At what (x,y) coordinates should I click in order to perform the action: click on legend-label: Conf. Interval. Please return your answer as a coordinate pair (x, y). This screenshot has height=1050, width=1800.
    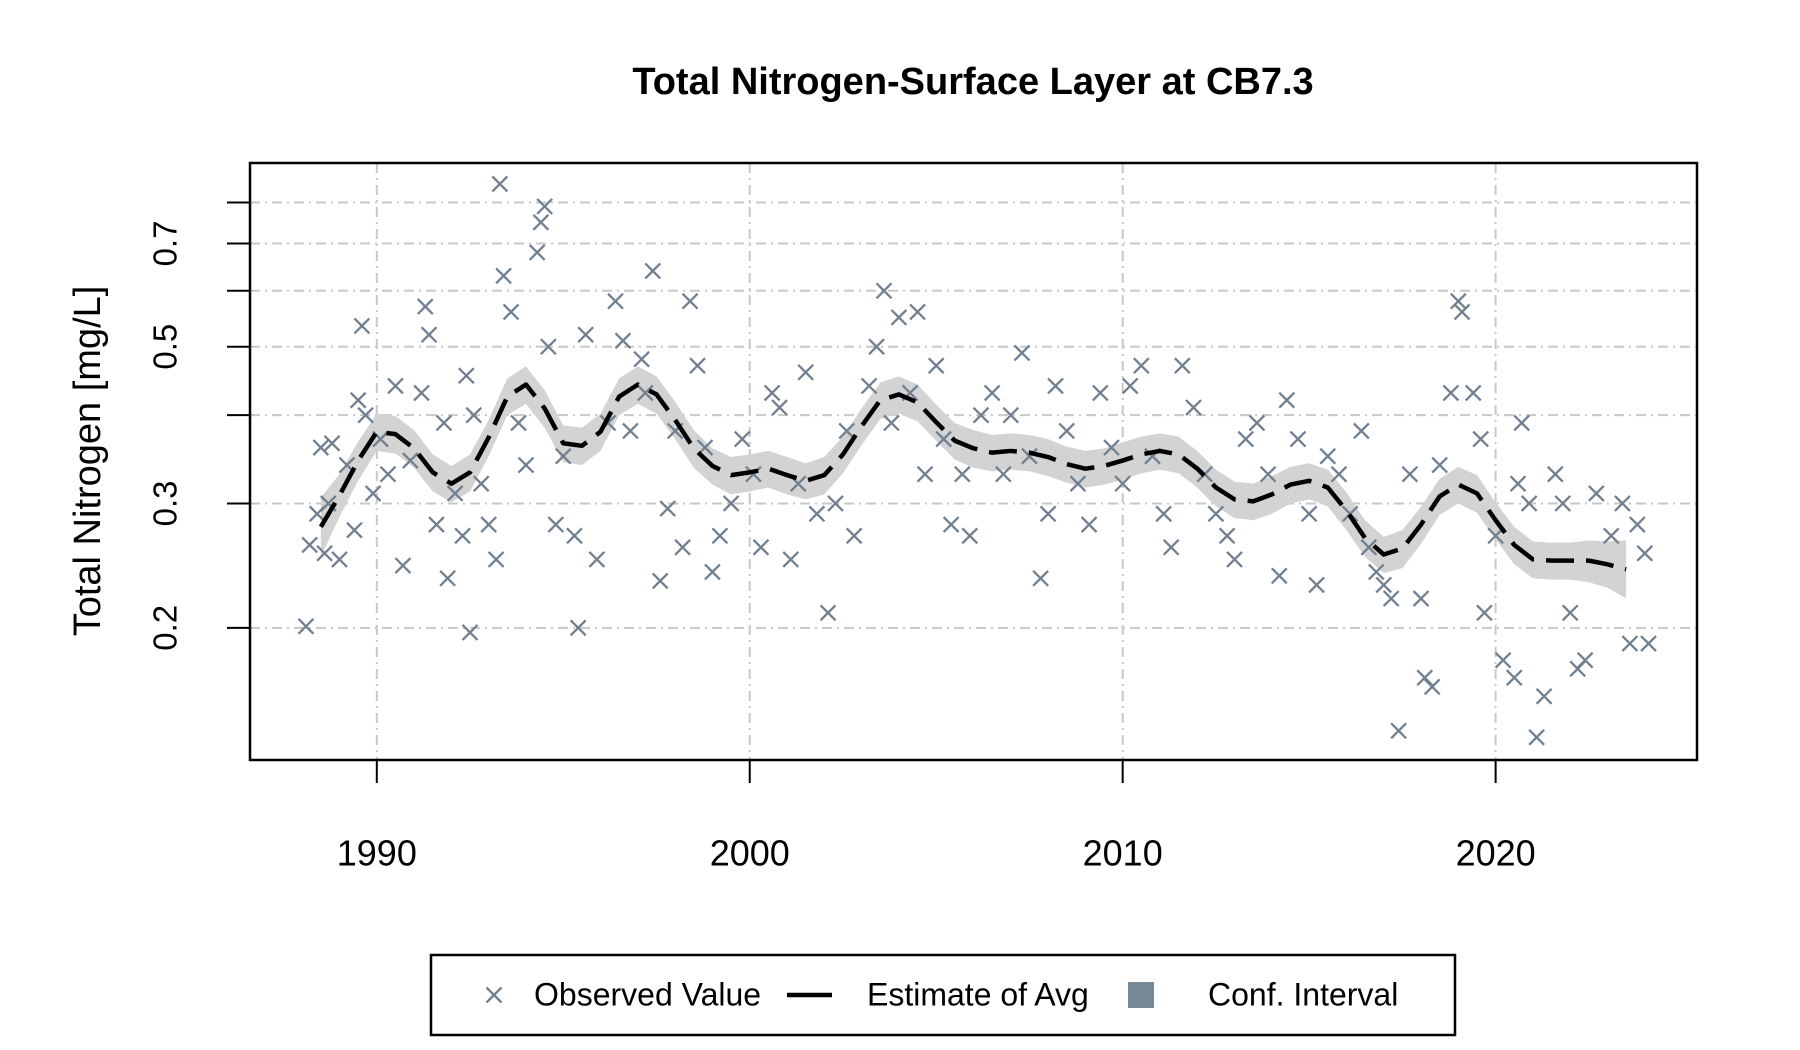
    Looking at the image, I should click on (1303, 994).